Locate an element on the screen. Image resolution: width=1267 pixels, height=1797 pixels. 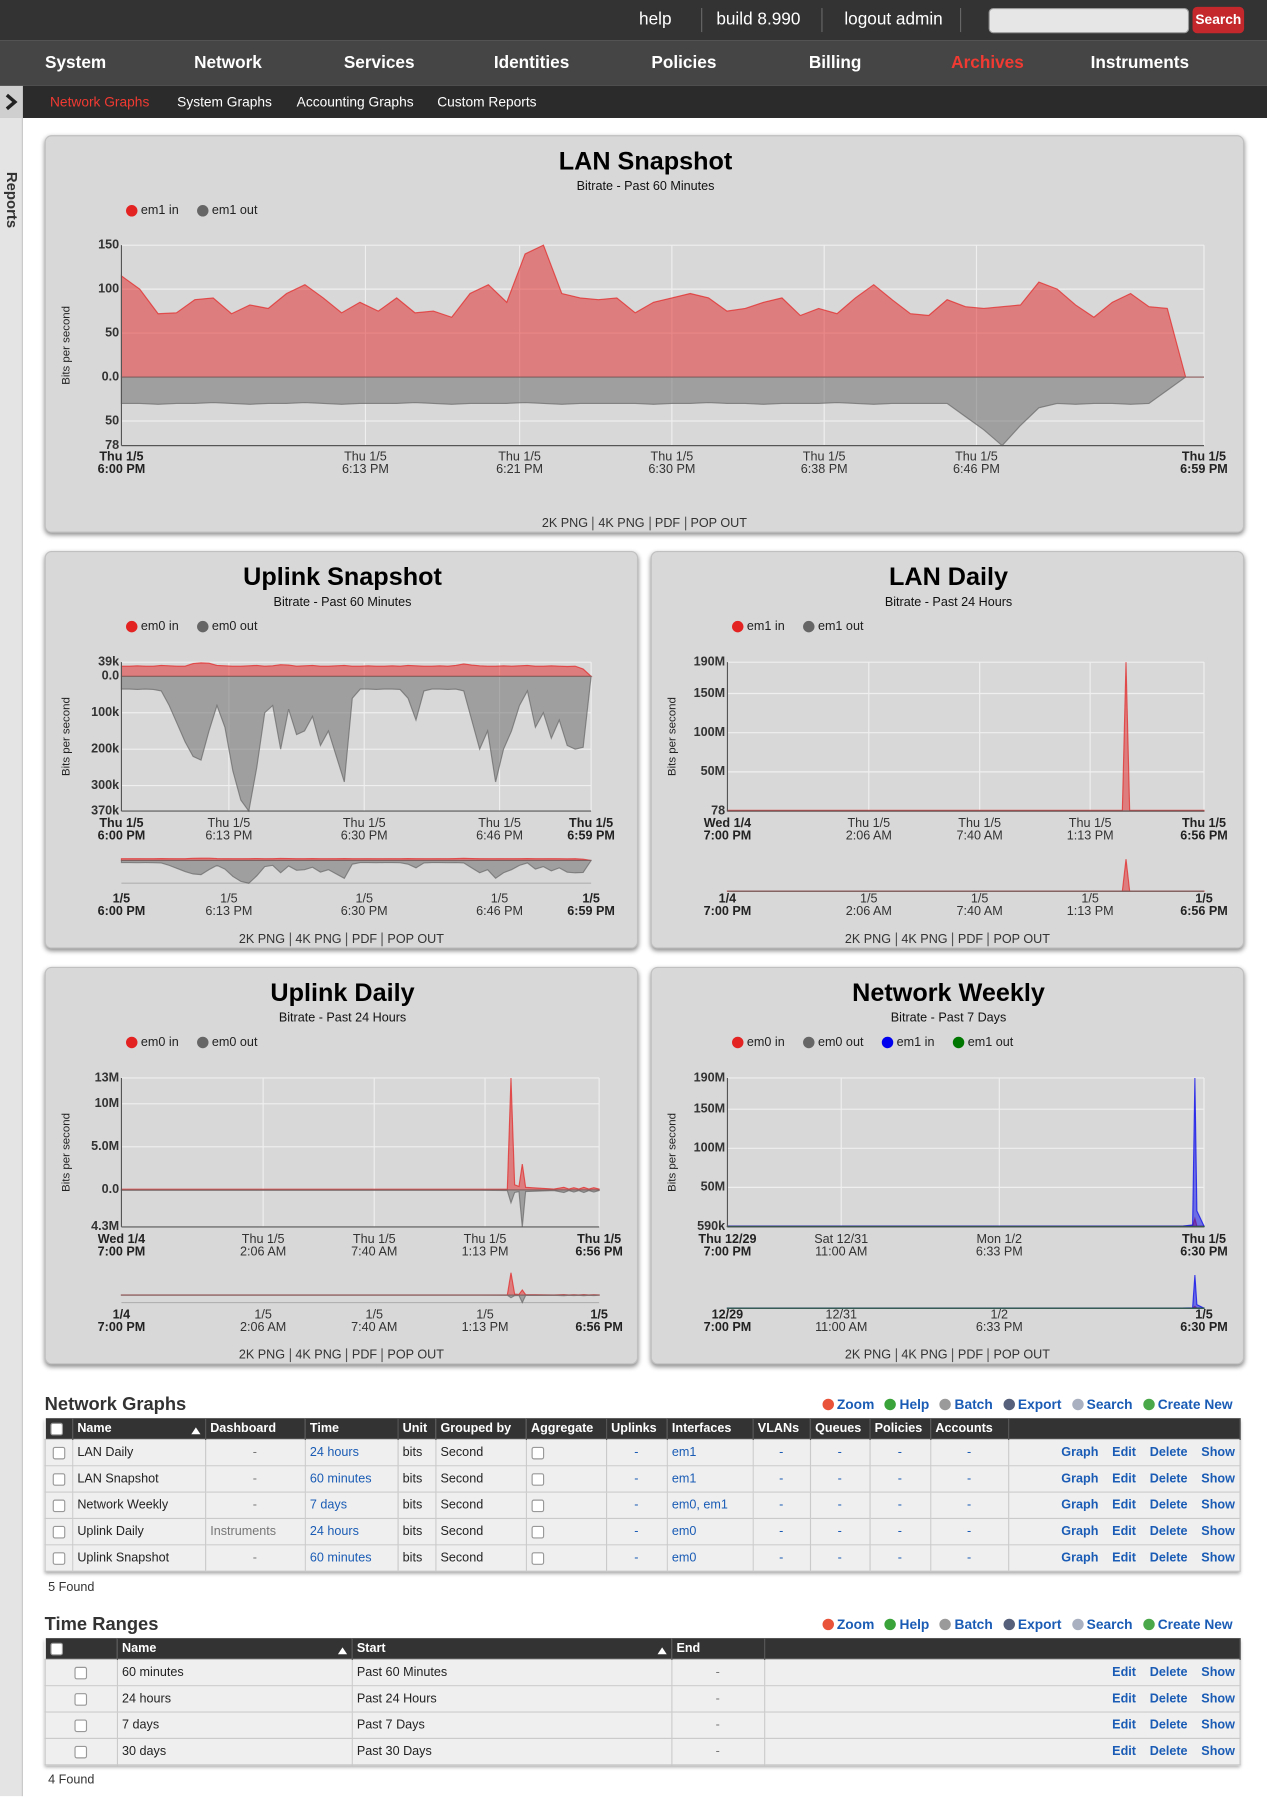
column-header: Time is located at coordinates (351, 1429).